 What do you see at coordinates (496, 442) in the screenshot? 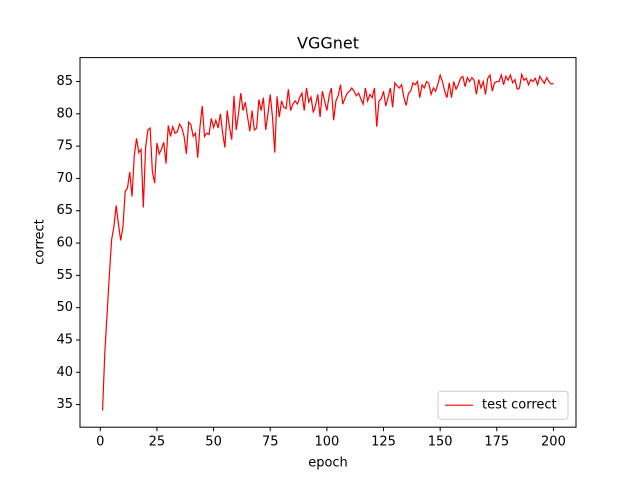
I see `x-tick-label: 175` at bounding box center [496, 442].